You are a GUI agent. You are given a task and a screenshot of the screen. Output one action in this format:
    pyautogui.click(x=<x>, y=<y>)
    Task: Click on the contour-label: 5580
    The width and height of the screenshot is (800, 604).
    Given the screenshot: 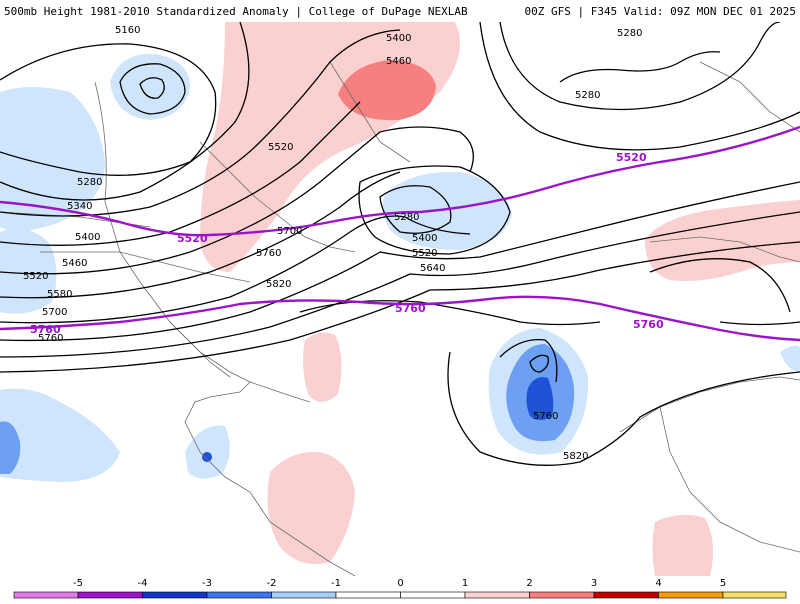 What is the action you would take?
    pyautogui.click(x=59, y=294)
    